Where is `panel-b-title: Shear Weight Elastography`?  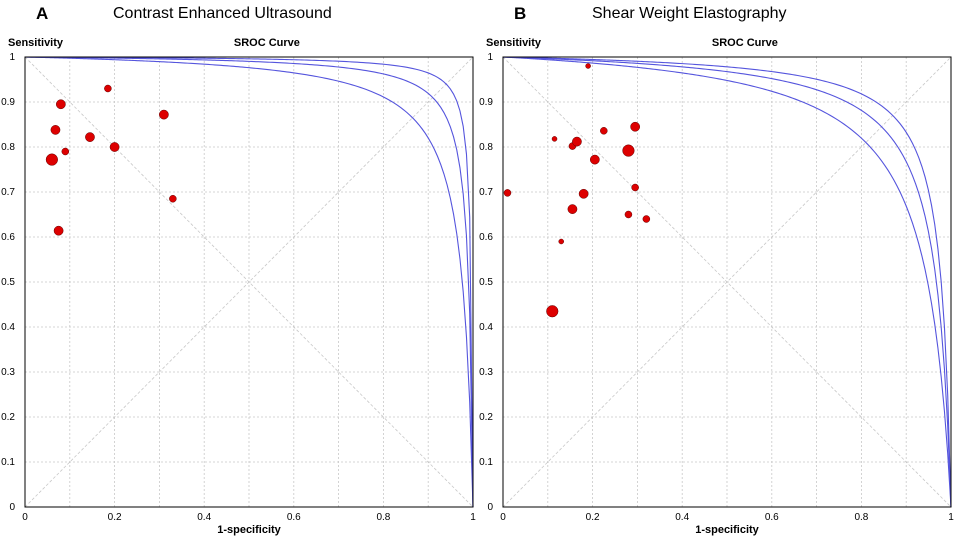
panel-b-title: Shear Weight Elastography is located at coordinates (689, 13).